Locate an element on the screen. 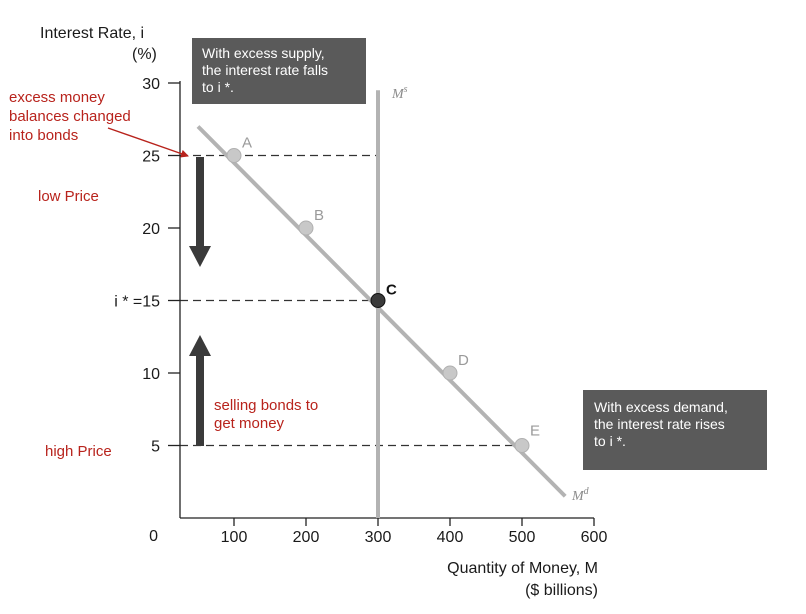 The width and height of the screenshot is (806, 614). point-label-D: D is located at coordinates (463, 360).